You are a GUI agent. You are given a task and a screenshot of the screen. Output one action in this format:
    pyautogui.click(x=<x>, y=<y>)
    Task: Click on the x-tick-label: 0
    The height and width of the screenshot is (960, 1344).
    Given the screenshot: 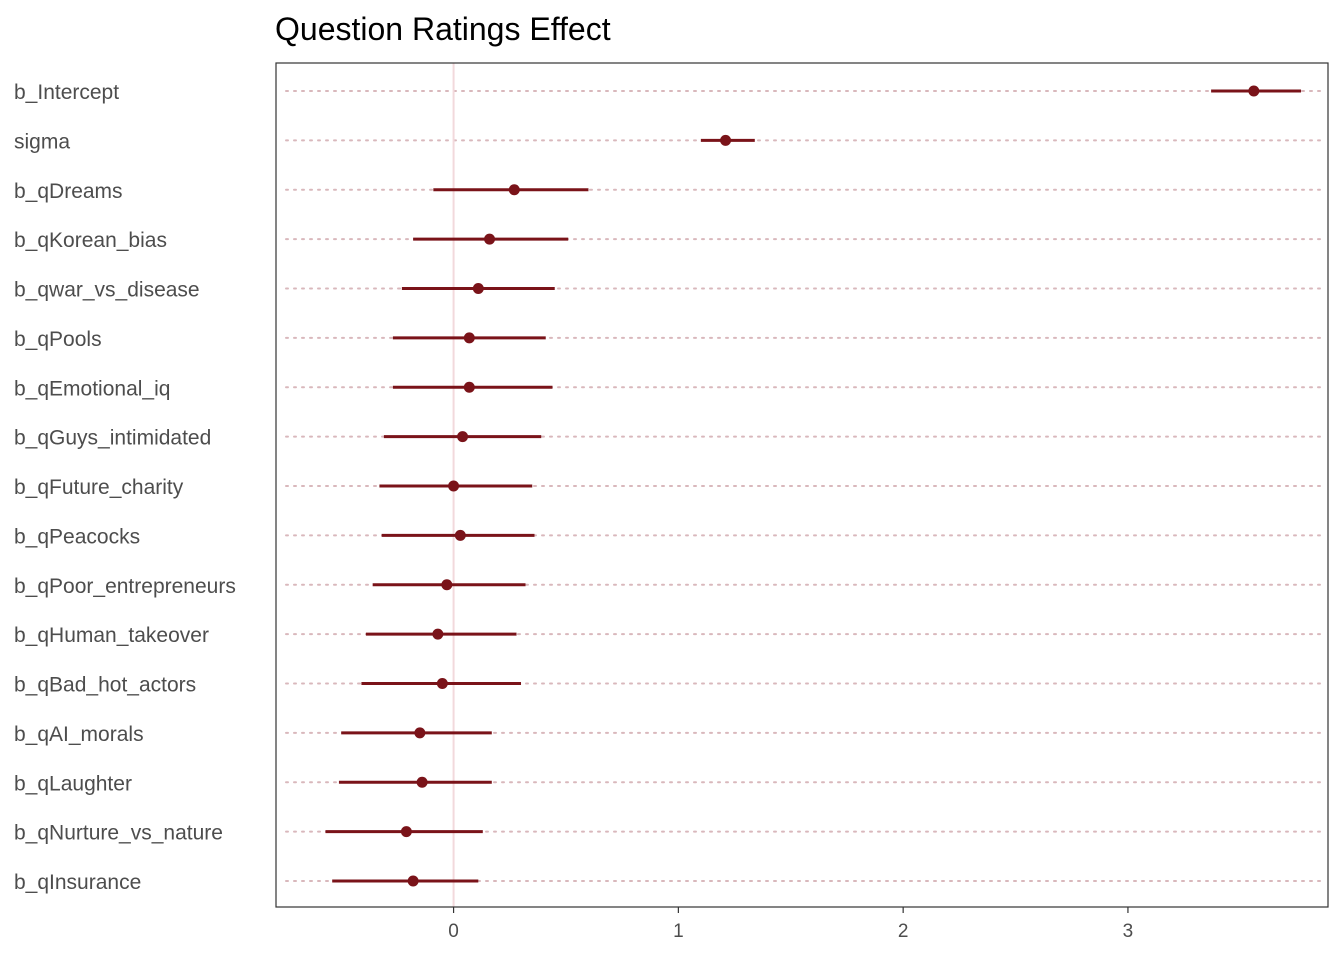 What is the action you would take?
    pyautogui.click(x=453, y=931)
    